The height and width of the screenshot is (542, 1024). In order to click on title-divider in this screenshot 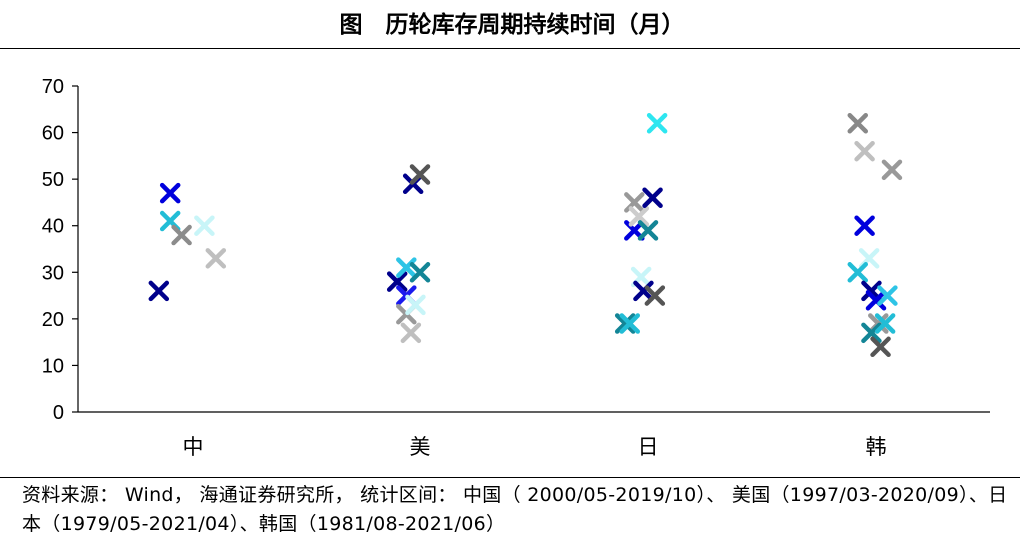, I will do `click(510, 48)`.